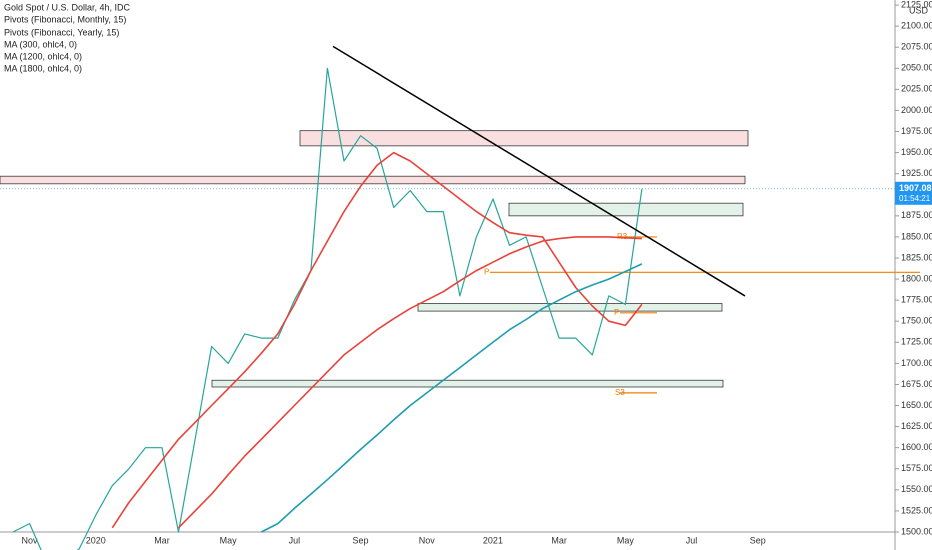 This screenshot has height=550, width=932. Describe the element at coordinates (919, 10) in the screenshot. I see `currency: USD` at that location.